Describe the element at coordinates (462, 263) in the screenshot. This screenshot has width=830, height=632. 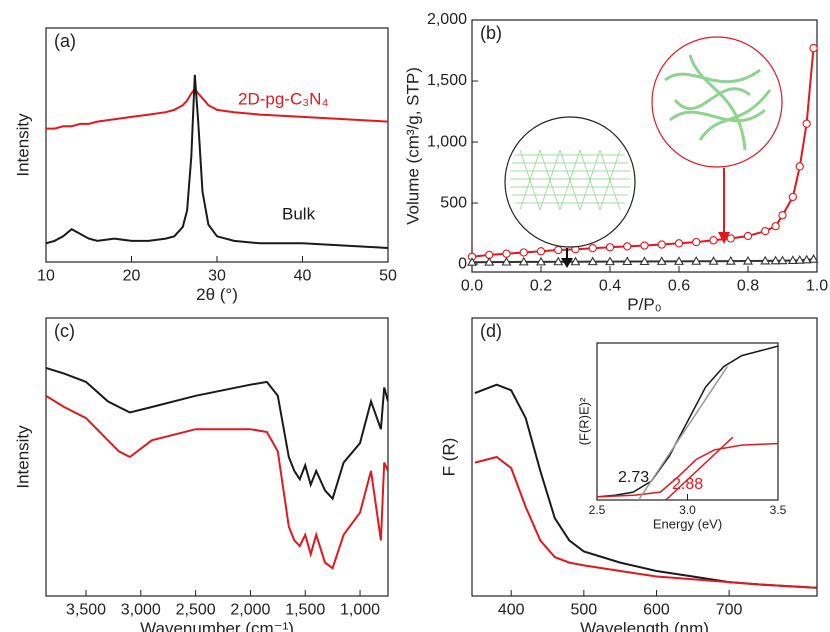
I see `y-tick-label: 0` at that location.